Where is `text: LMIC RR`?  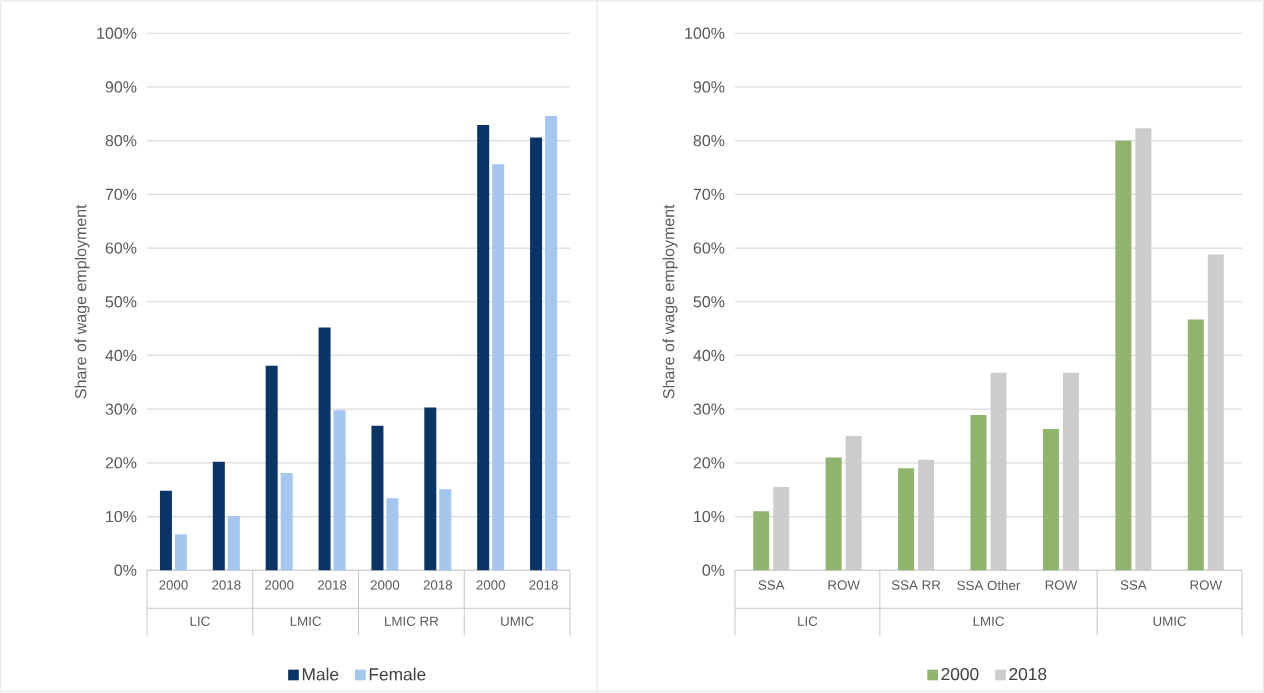
text: LMIC RR is located at coordinates (412, 621).